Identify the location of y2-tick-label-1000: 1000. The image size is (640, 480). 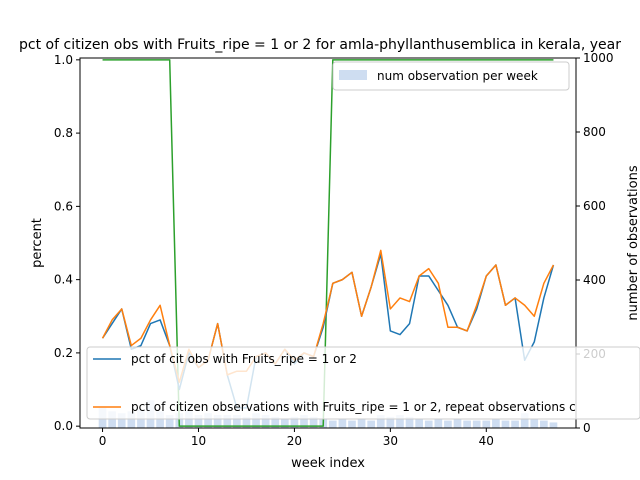
(598, 58).